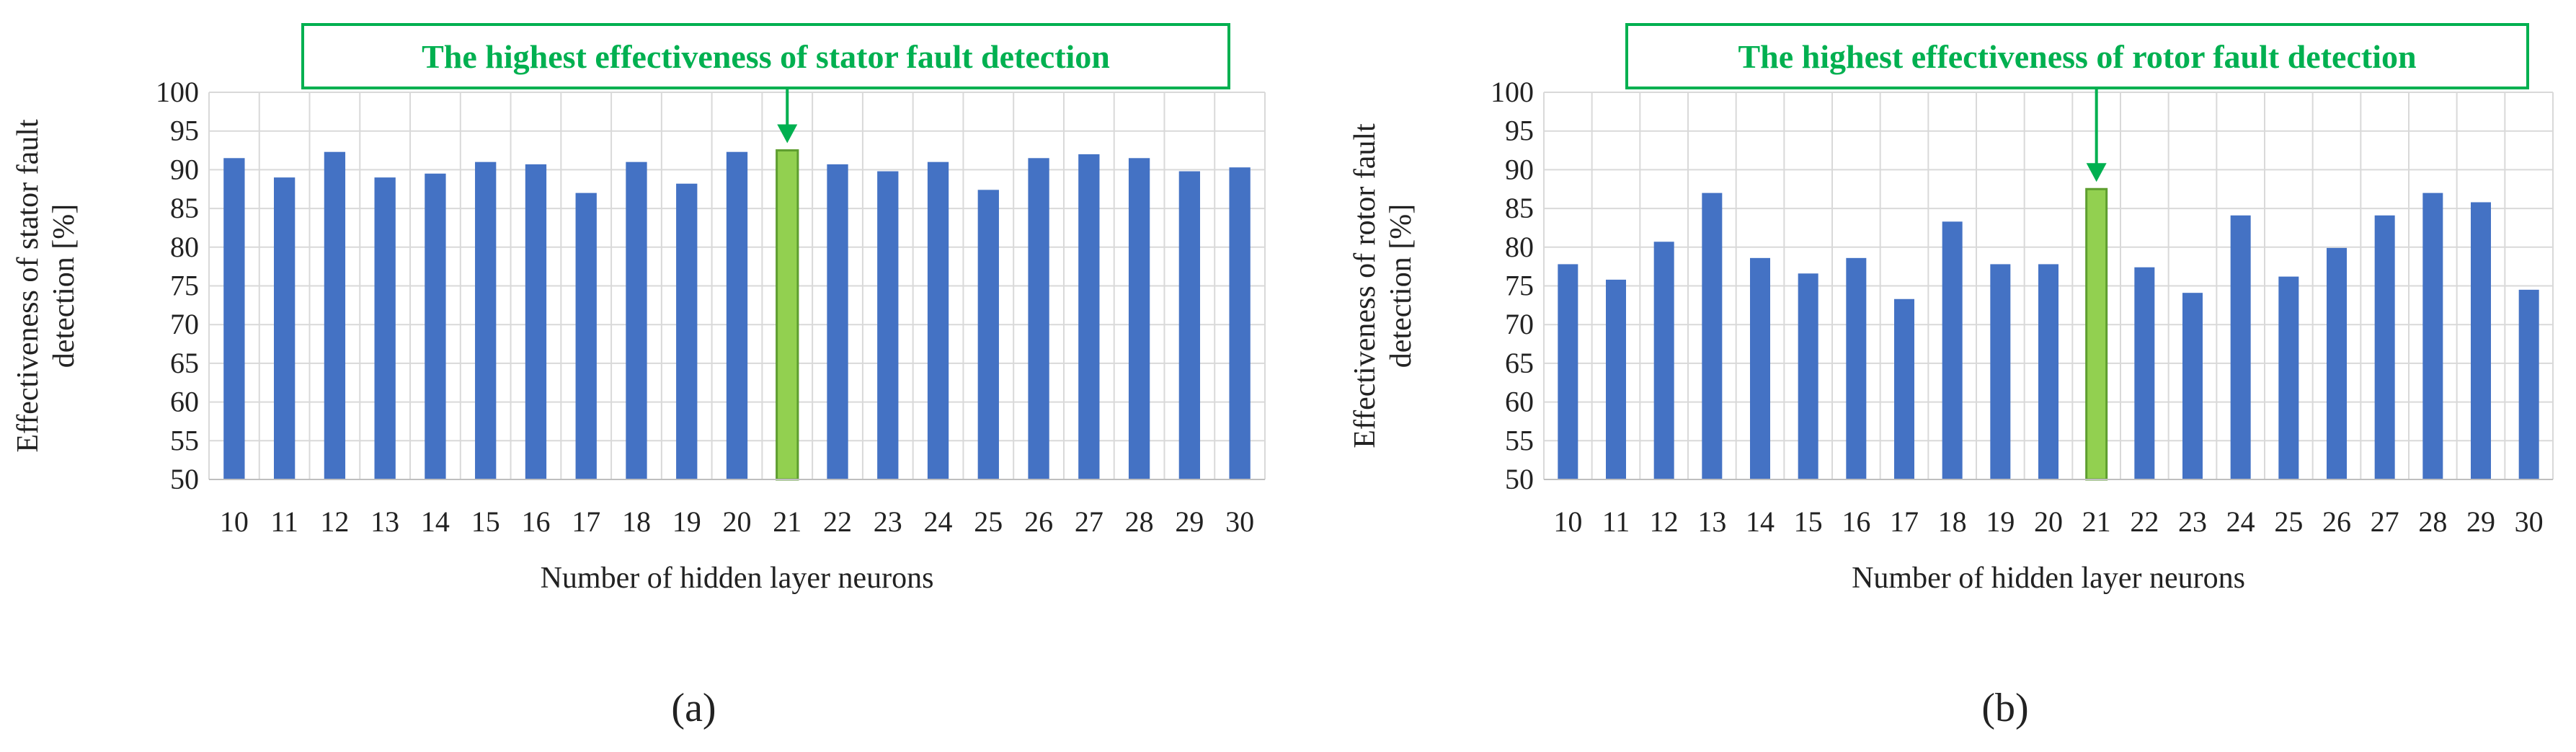  What do you see at coordinates (184, 324) in the screenshot?
I see `y-tick-label: 70` at bounding box center [184, 324].